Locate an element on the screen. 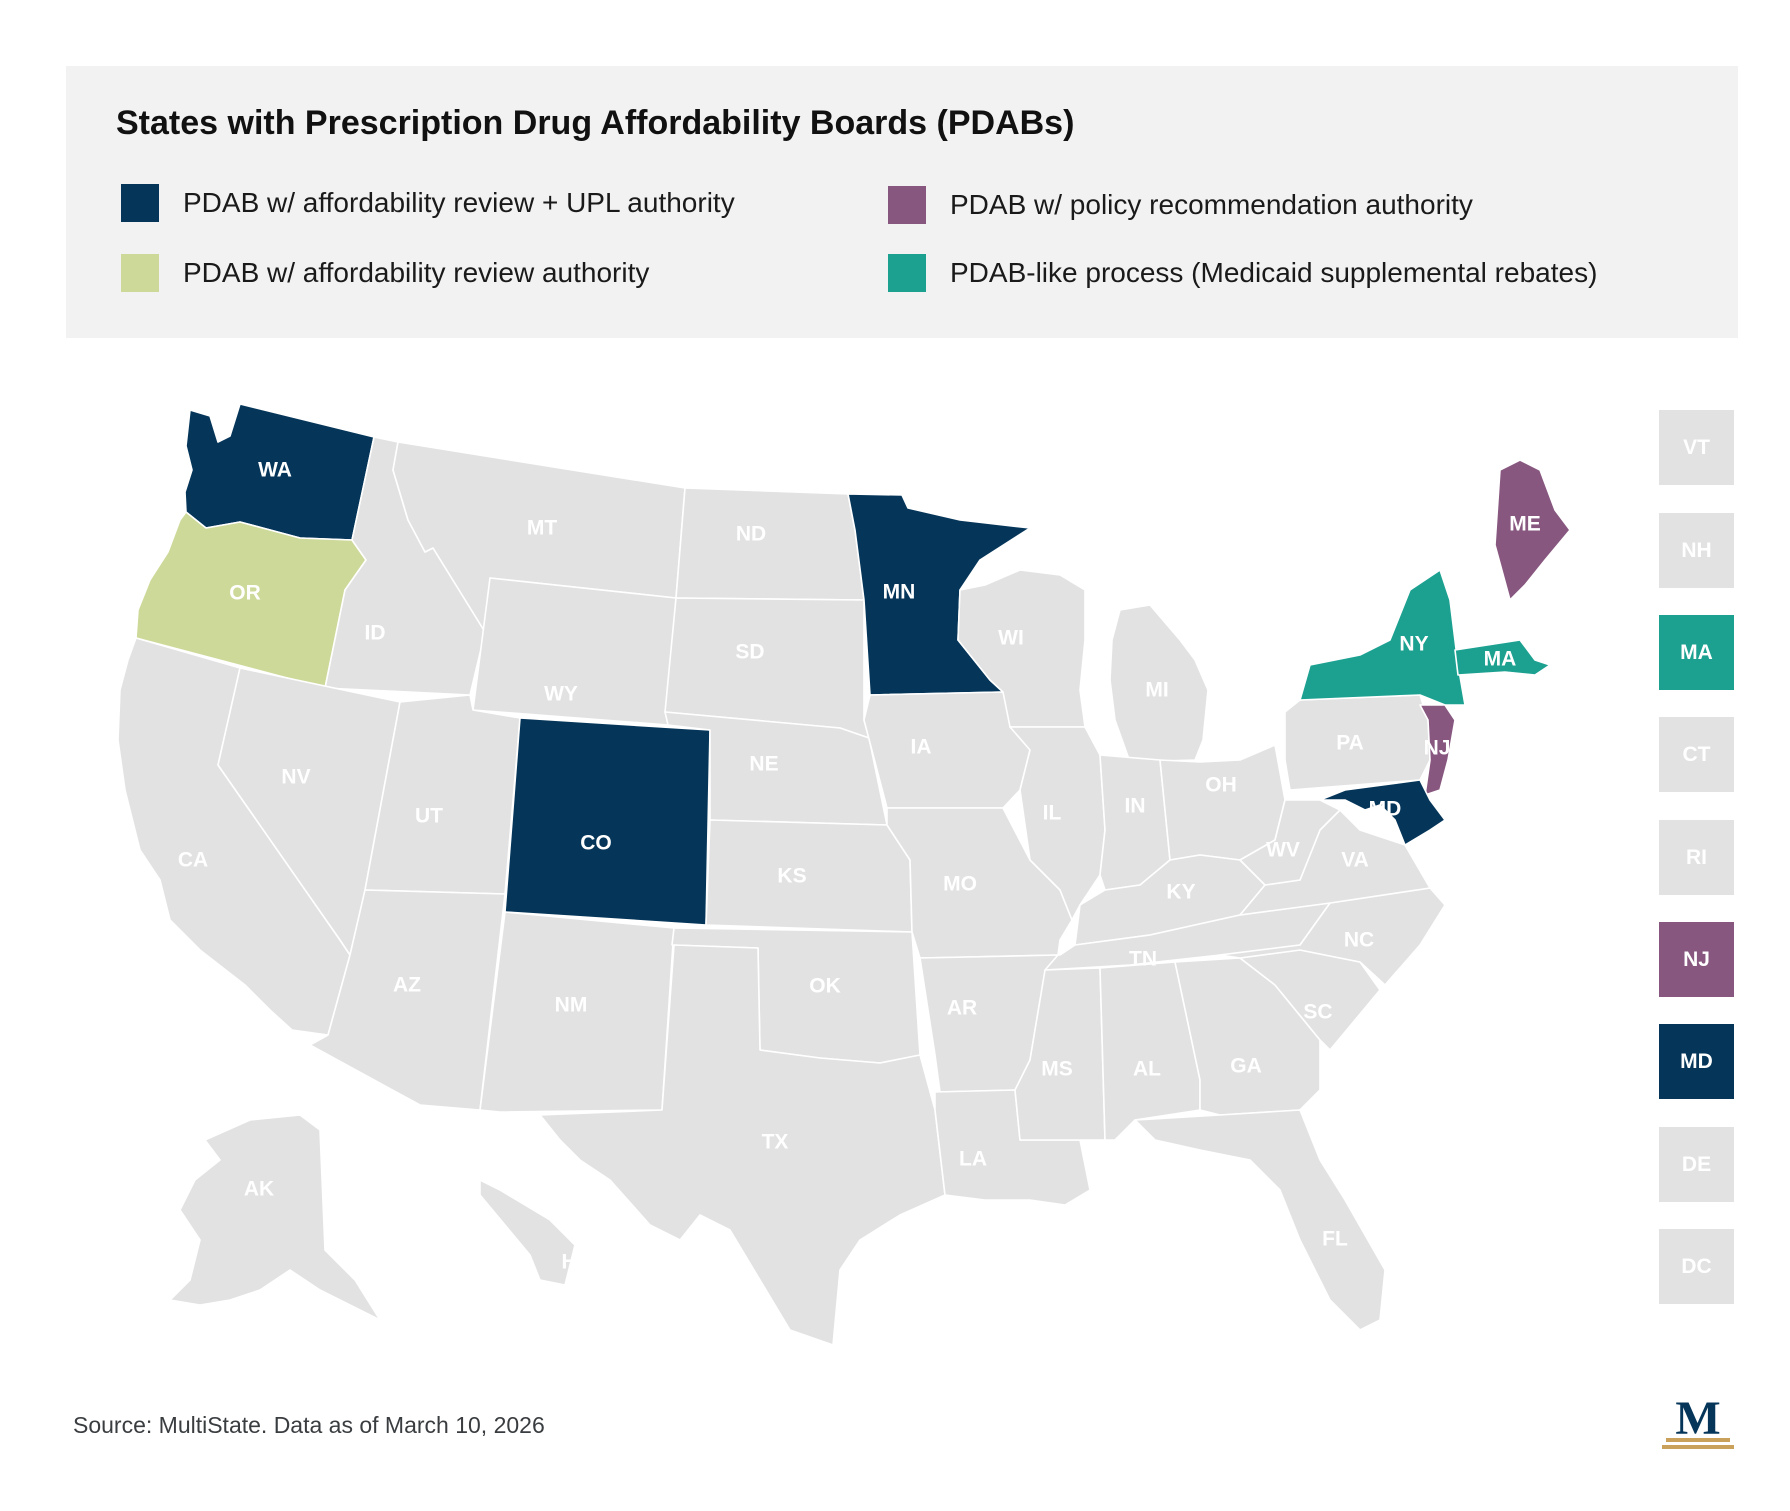 The image size is (1790, 1511). state-label-or: OR is located at coordinates (245, 593).